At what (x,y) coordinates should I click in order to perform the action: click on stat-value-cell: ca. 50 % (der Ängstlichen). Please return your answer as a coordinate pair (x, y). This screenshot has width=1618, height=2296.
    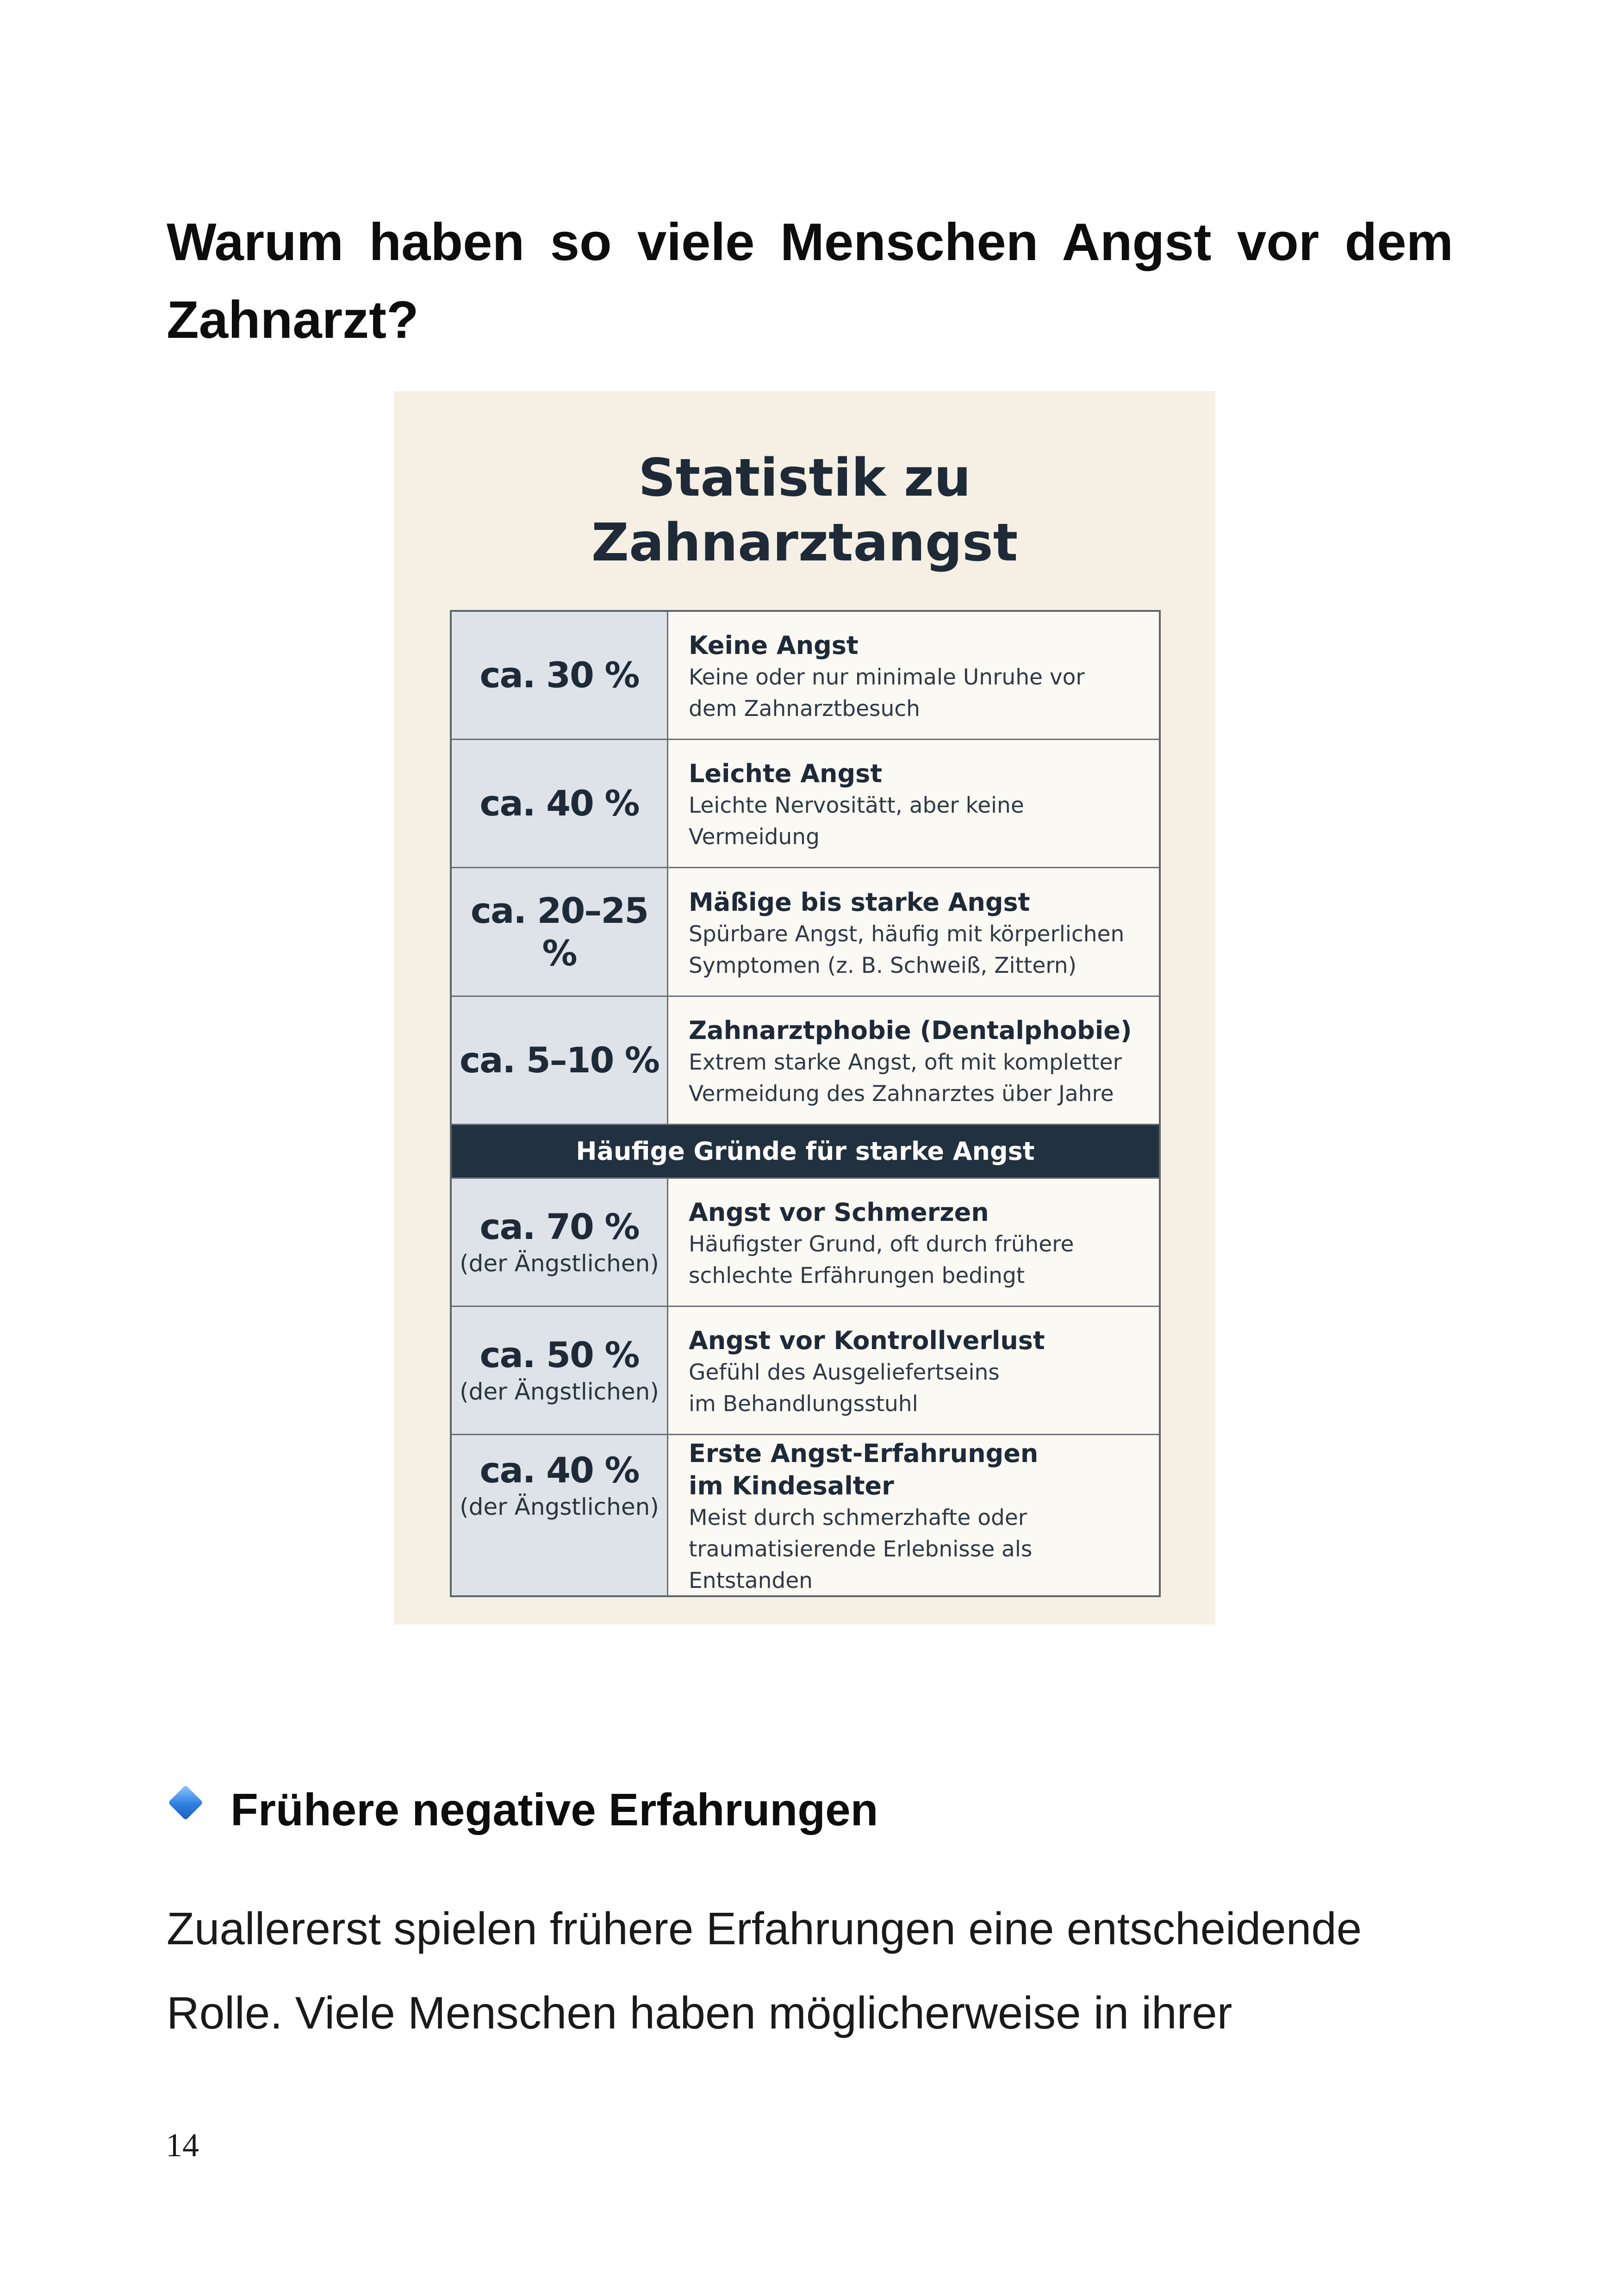
    Looking at the image, I should click on (560, 1370).